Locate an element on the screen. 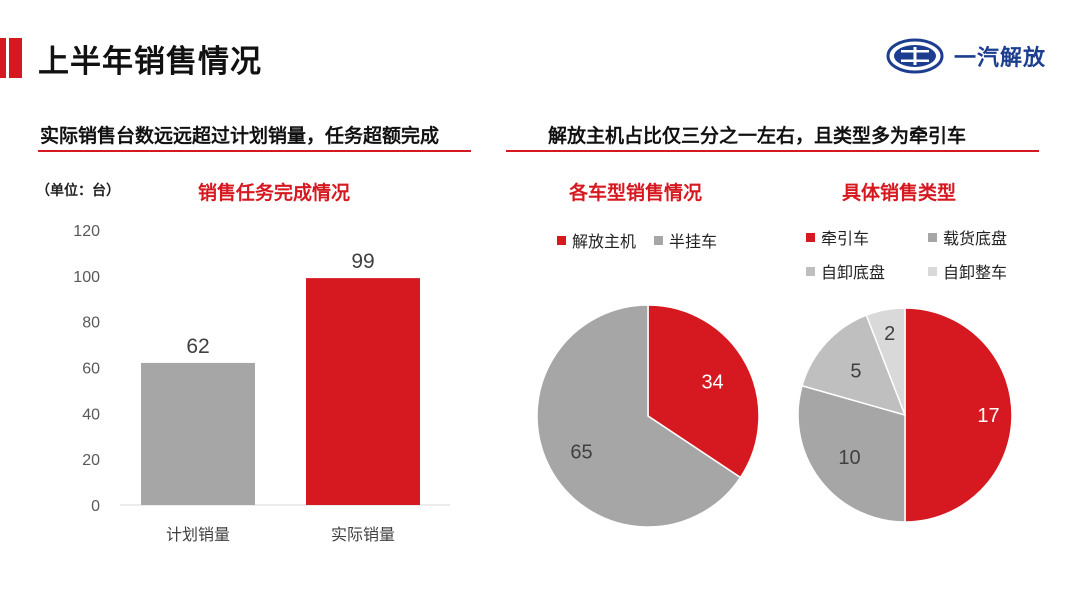 The height and width of the screenshot is (607, 1080). pie-chart-types: 17 10 5 2 is located at coordinates (905, 415).